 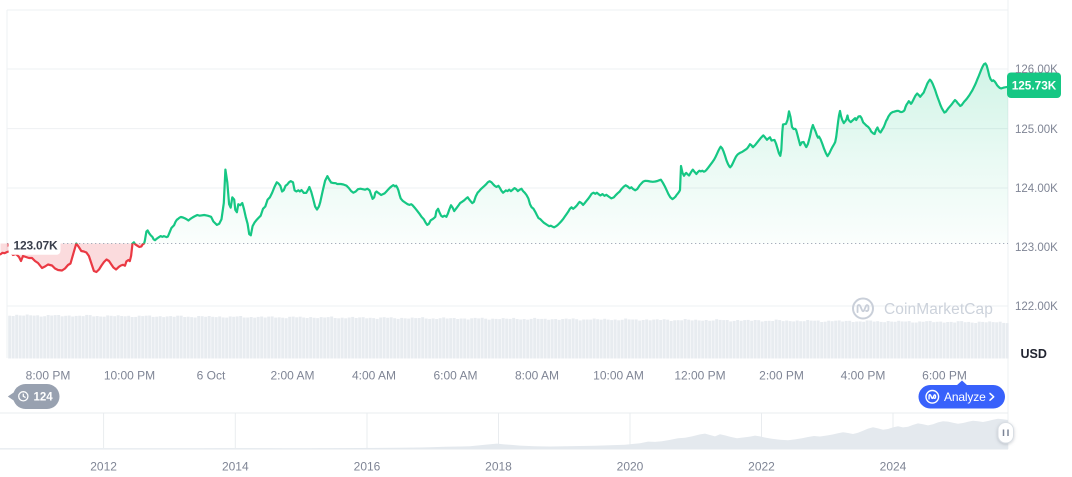 I want to click on svg-text: 6:00 AM, so click(x=455, y=376).